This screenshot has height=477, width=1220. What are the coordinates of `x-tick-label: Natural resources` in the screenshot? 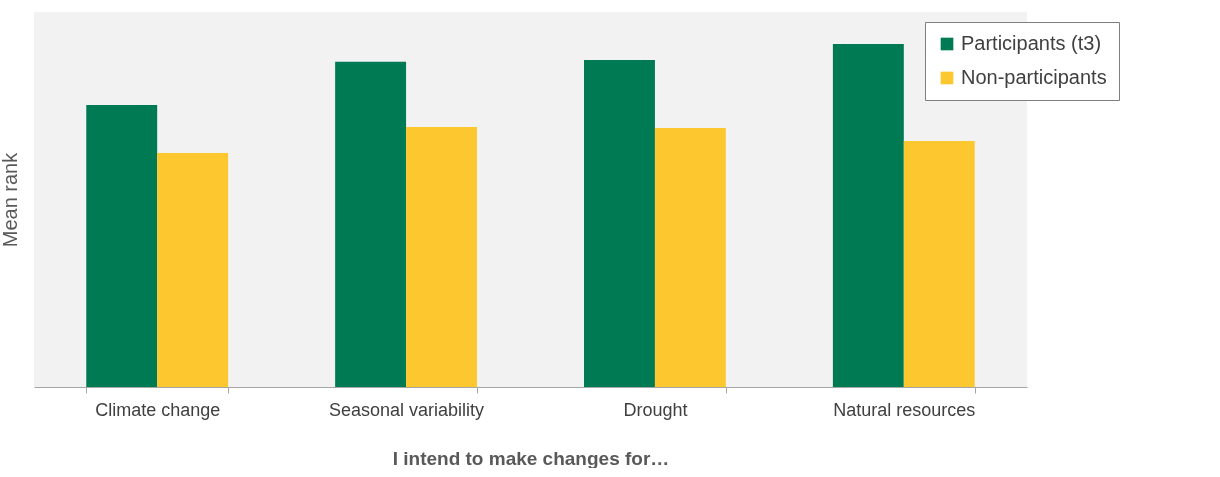 It's located at (904, 409).